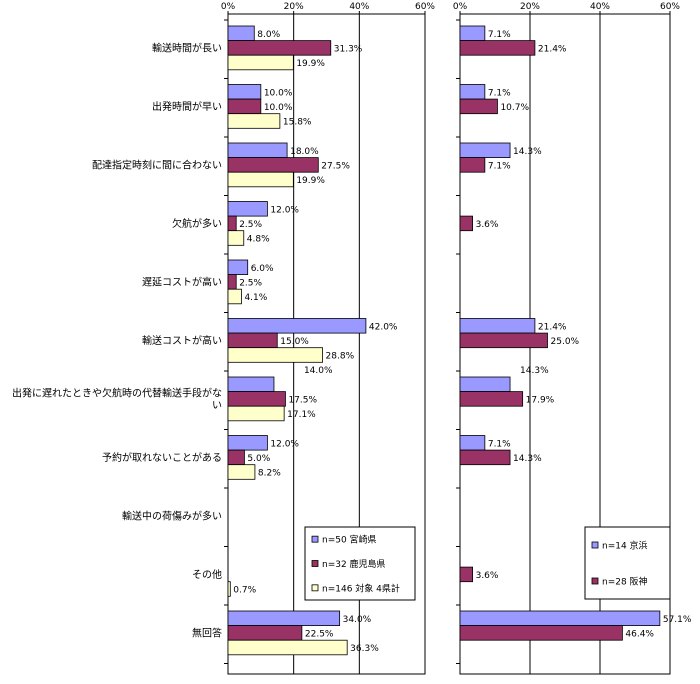 This screenshot has height=684, width=700. Describe the element at coordinates (284, 210) in the screenshot. I see `data-label: 12.0%` at that location.